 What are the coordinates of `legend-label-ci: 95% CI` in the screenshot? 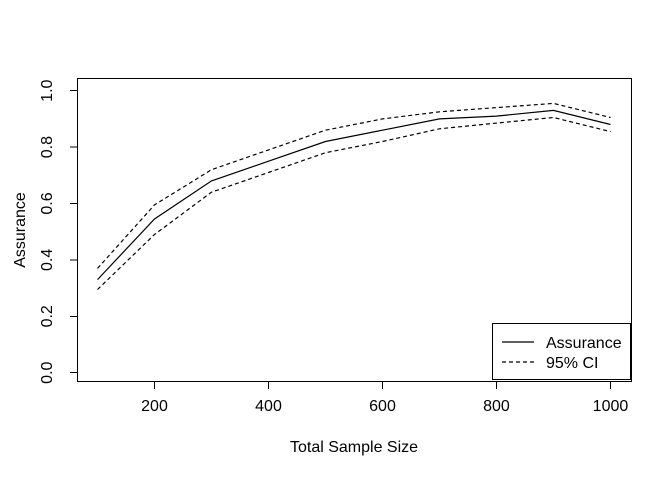 It's located at (572, 363).